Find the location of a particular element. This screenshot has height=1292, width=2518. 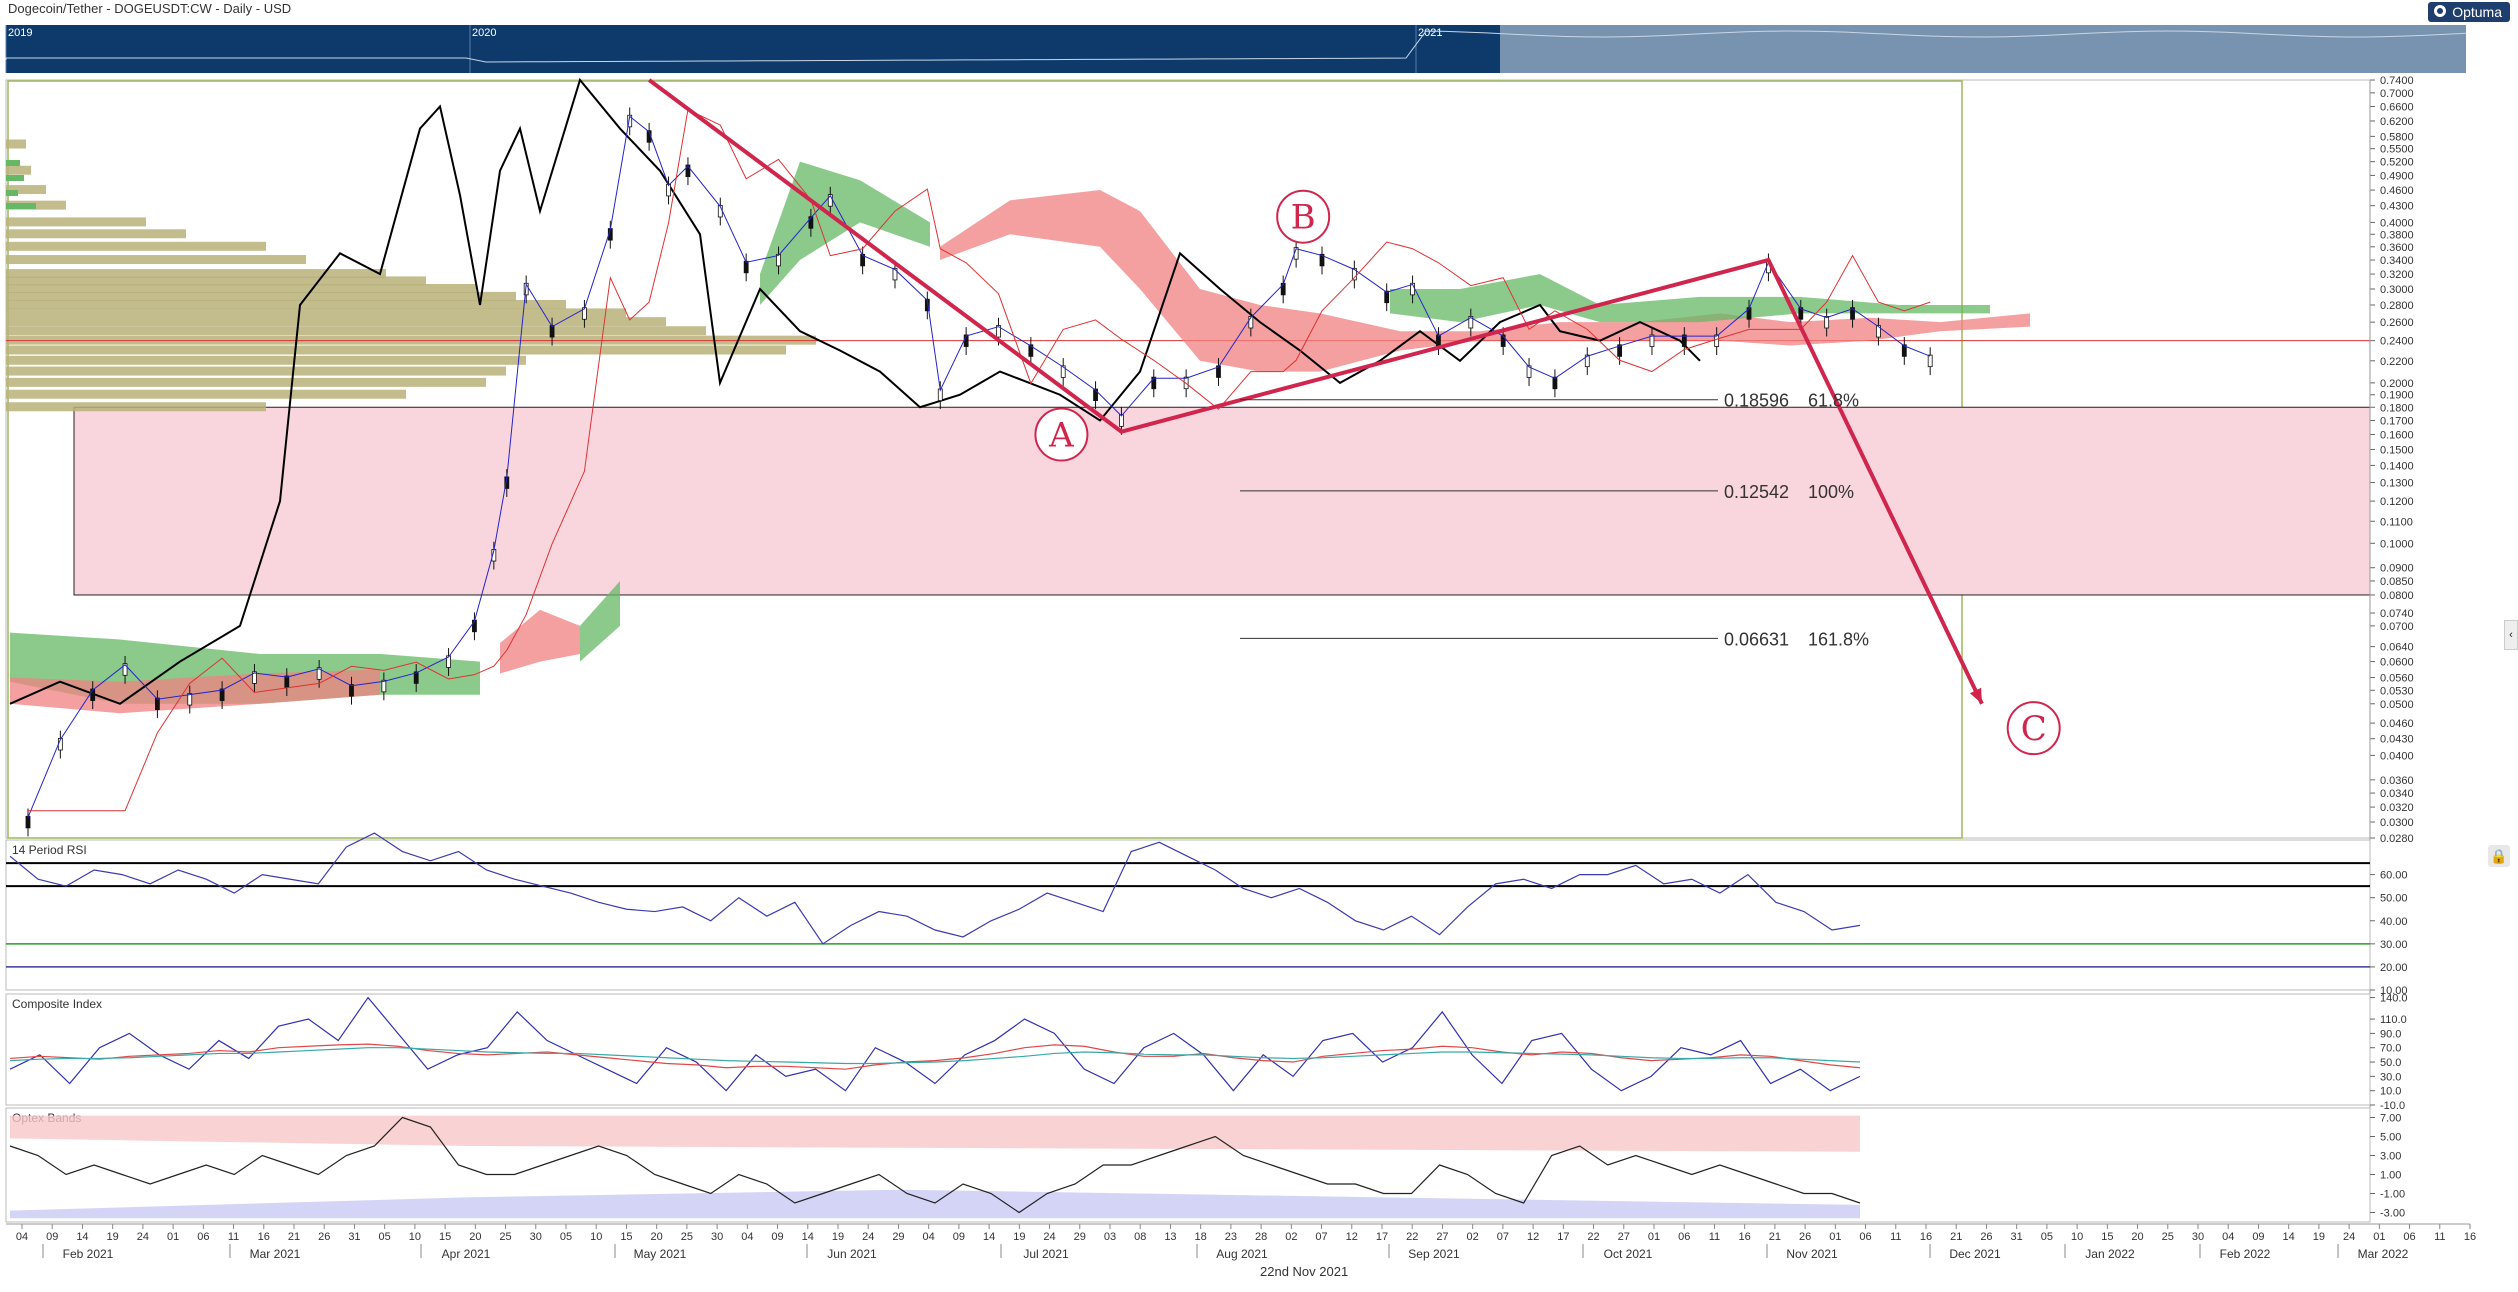

wave-circle is located at coordinates (1303, 216).